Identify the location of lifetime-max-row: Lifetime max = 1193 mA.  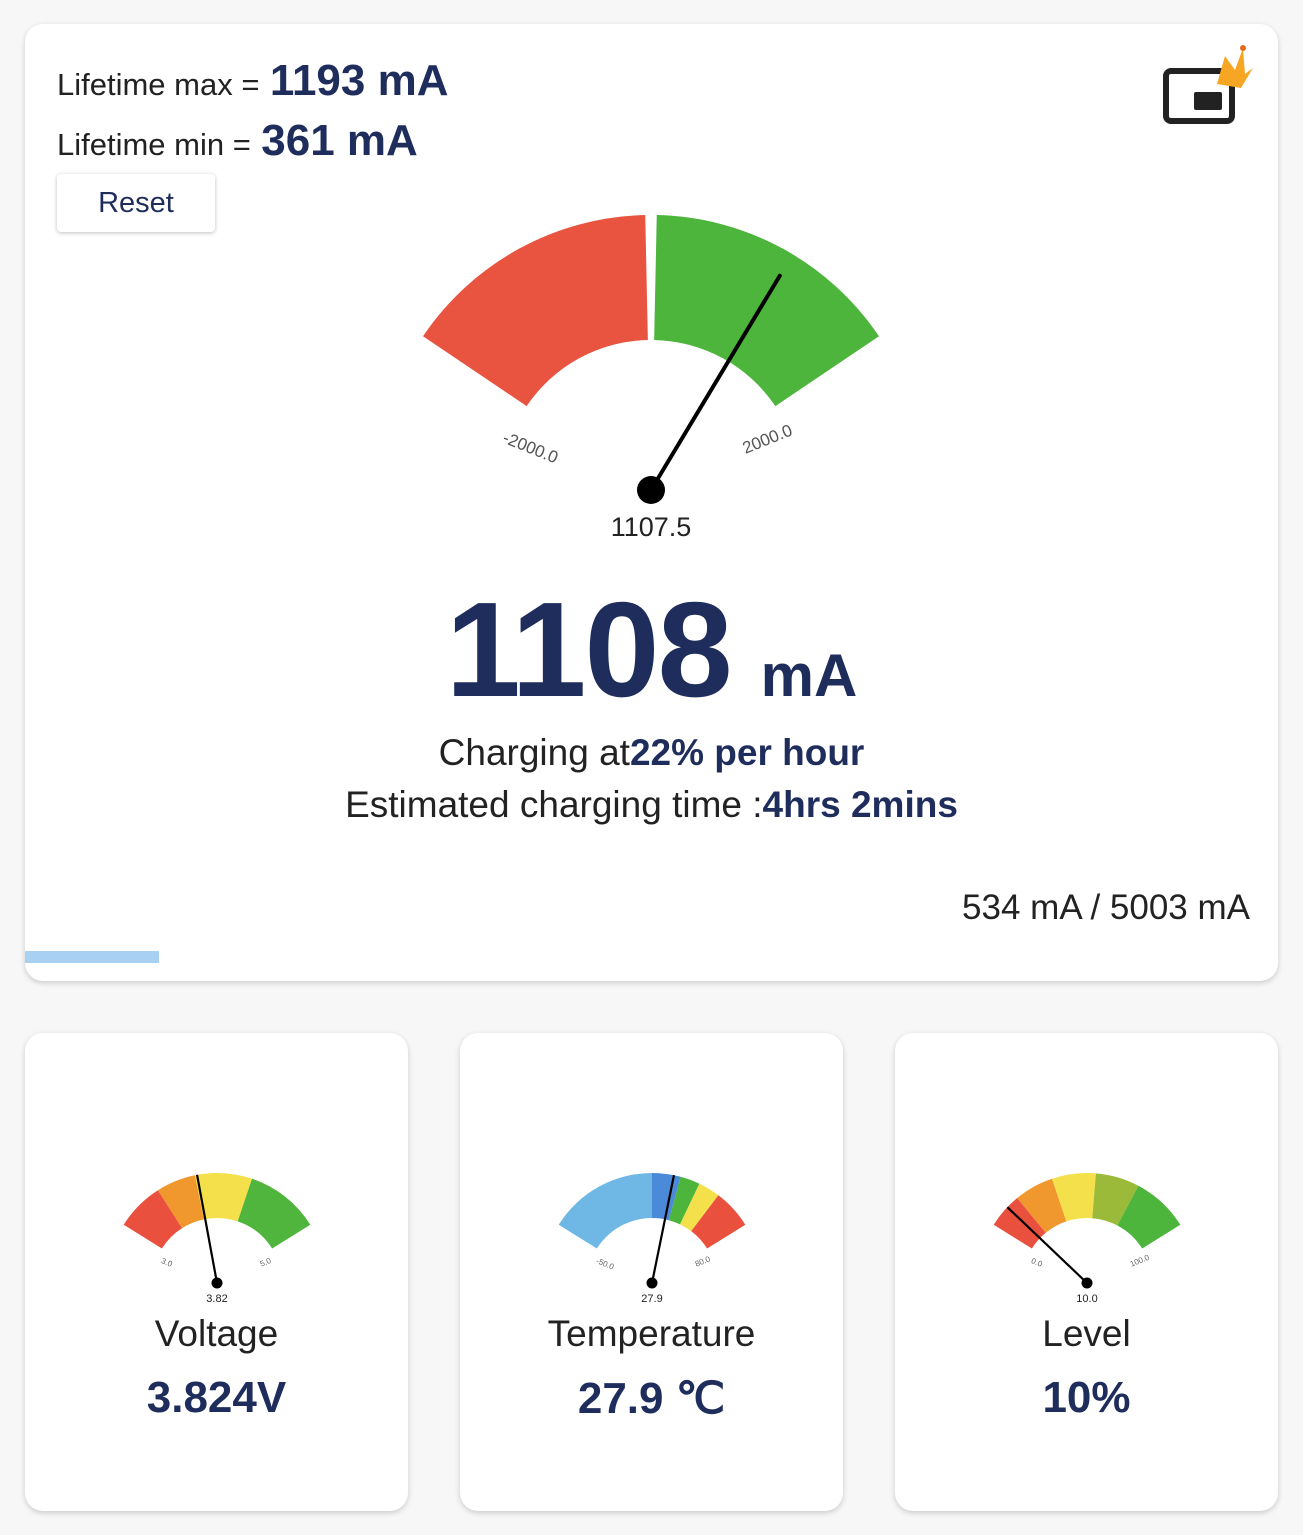
(252, 81).